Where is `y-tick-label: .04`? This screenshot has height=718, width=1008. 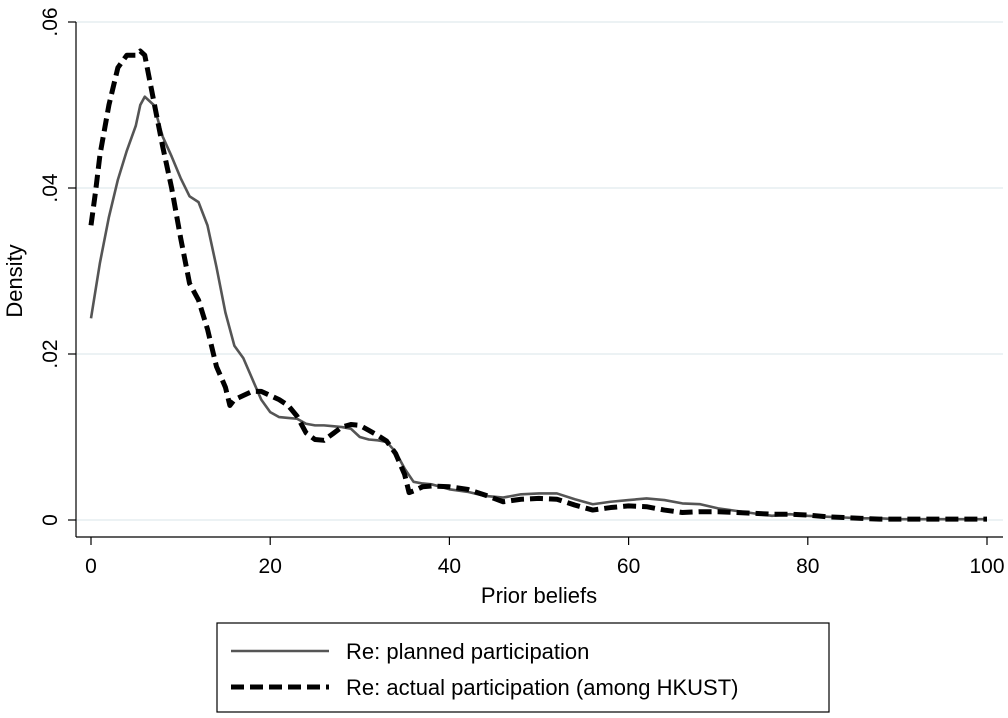
y-tick-label: .04 is located at coordinates (50, 188).